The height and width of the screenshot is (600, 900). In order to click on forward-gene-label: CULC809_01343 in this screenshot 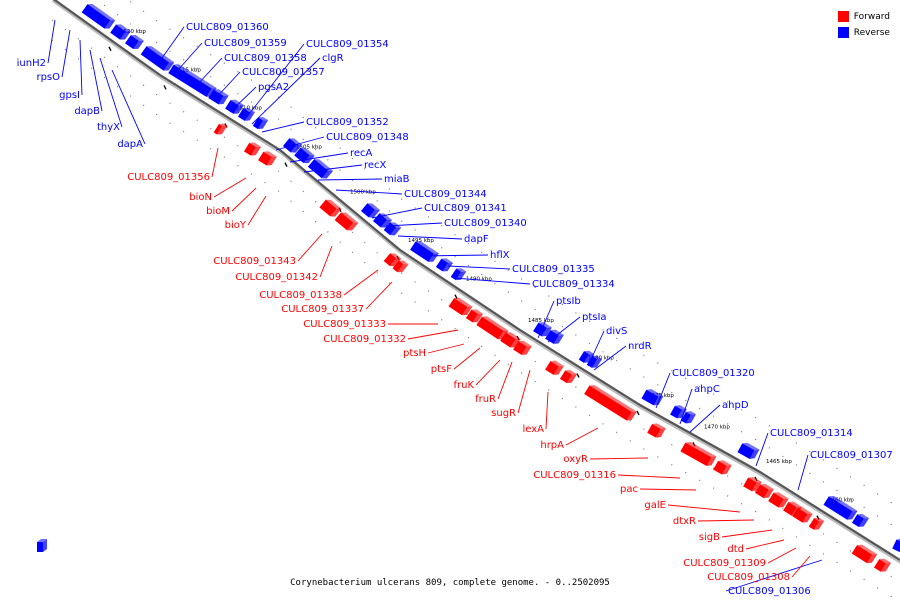, I will do `click(254, 261)`.